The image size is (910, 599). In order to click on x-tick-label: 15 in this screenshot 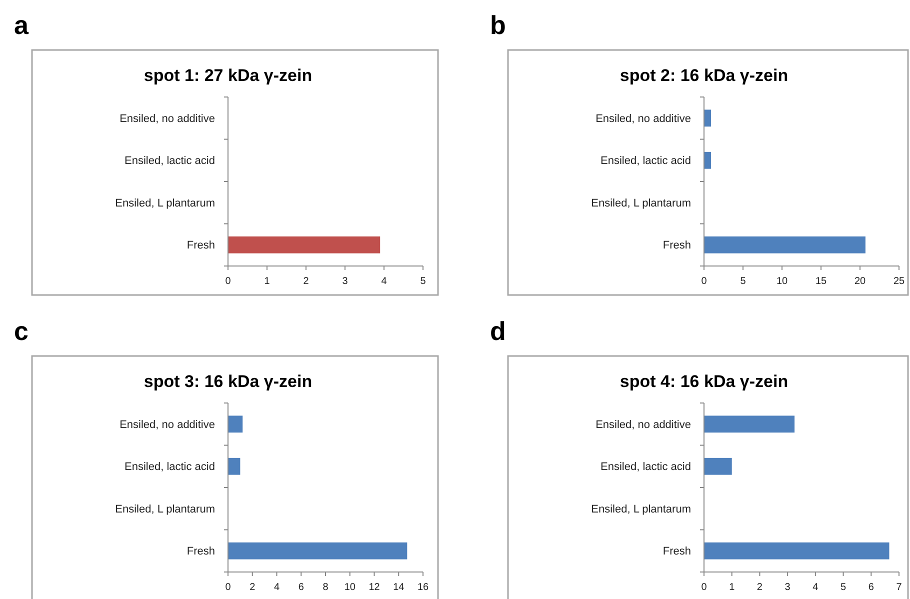, I will do `click(821, 281)`.